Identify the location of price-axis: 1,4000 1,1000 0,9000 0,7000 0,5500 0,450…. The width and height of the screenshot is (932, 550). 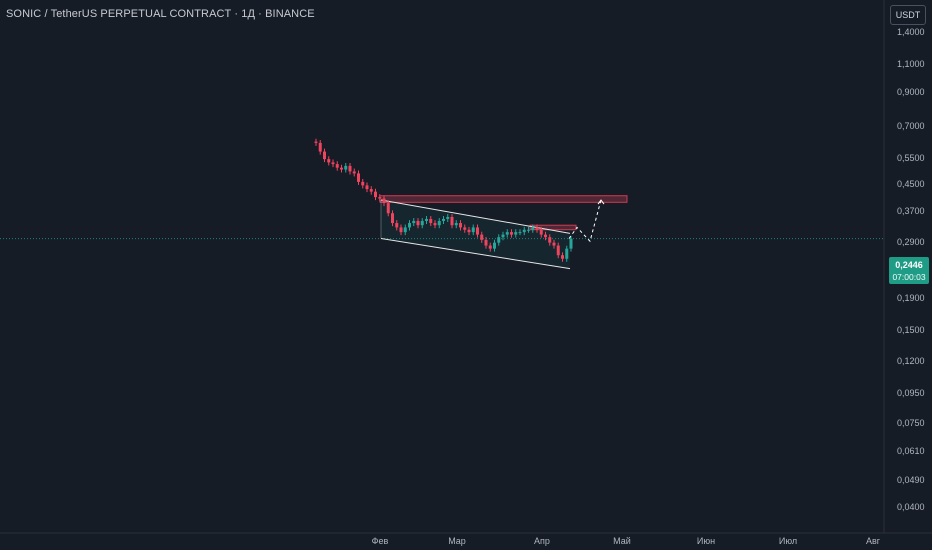
(911, 269).